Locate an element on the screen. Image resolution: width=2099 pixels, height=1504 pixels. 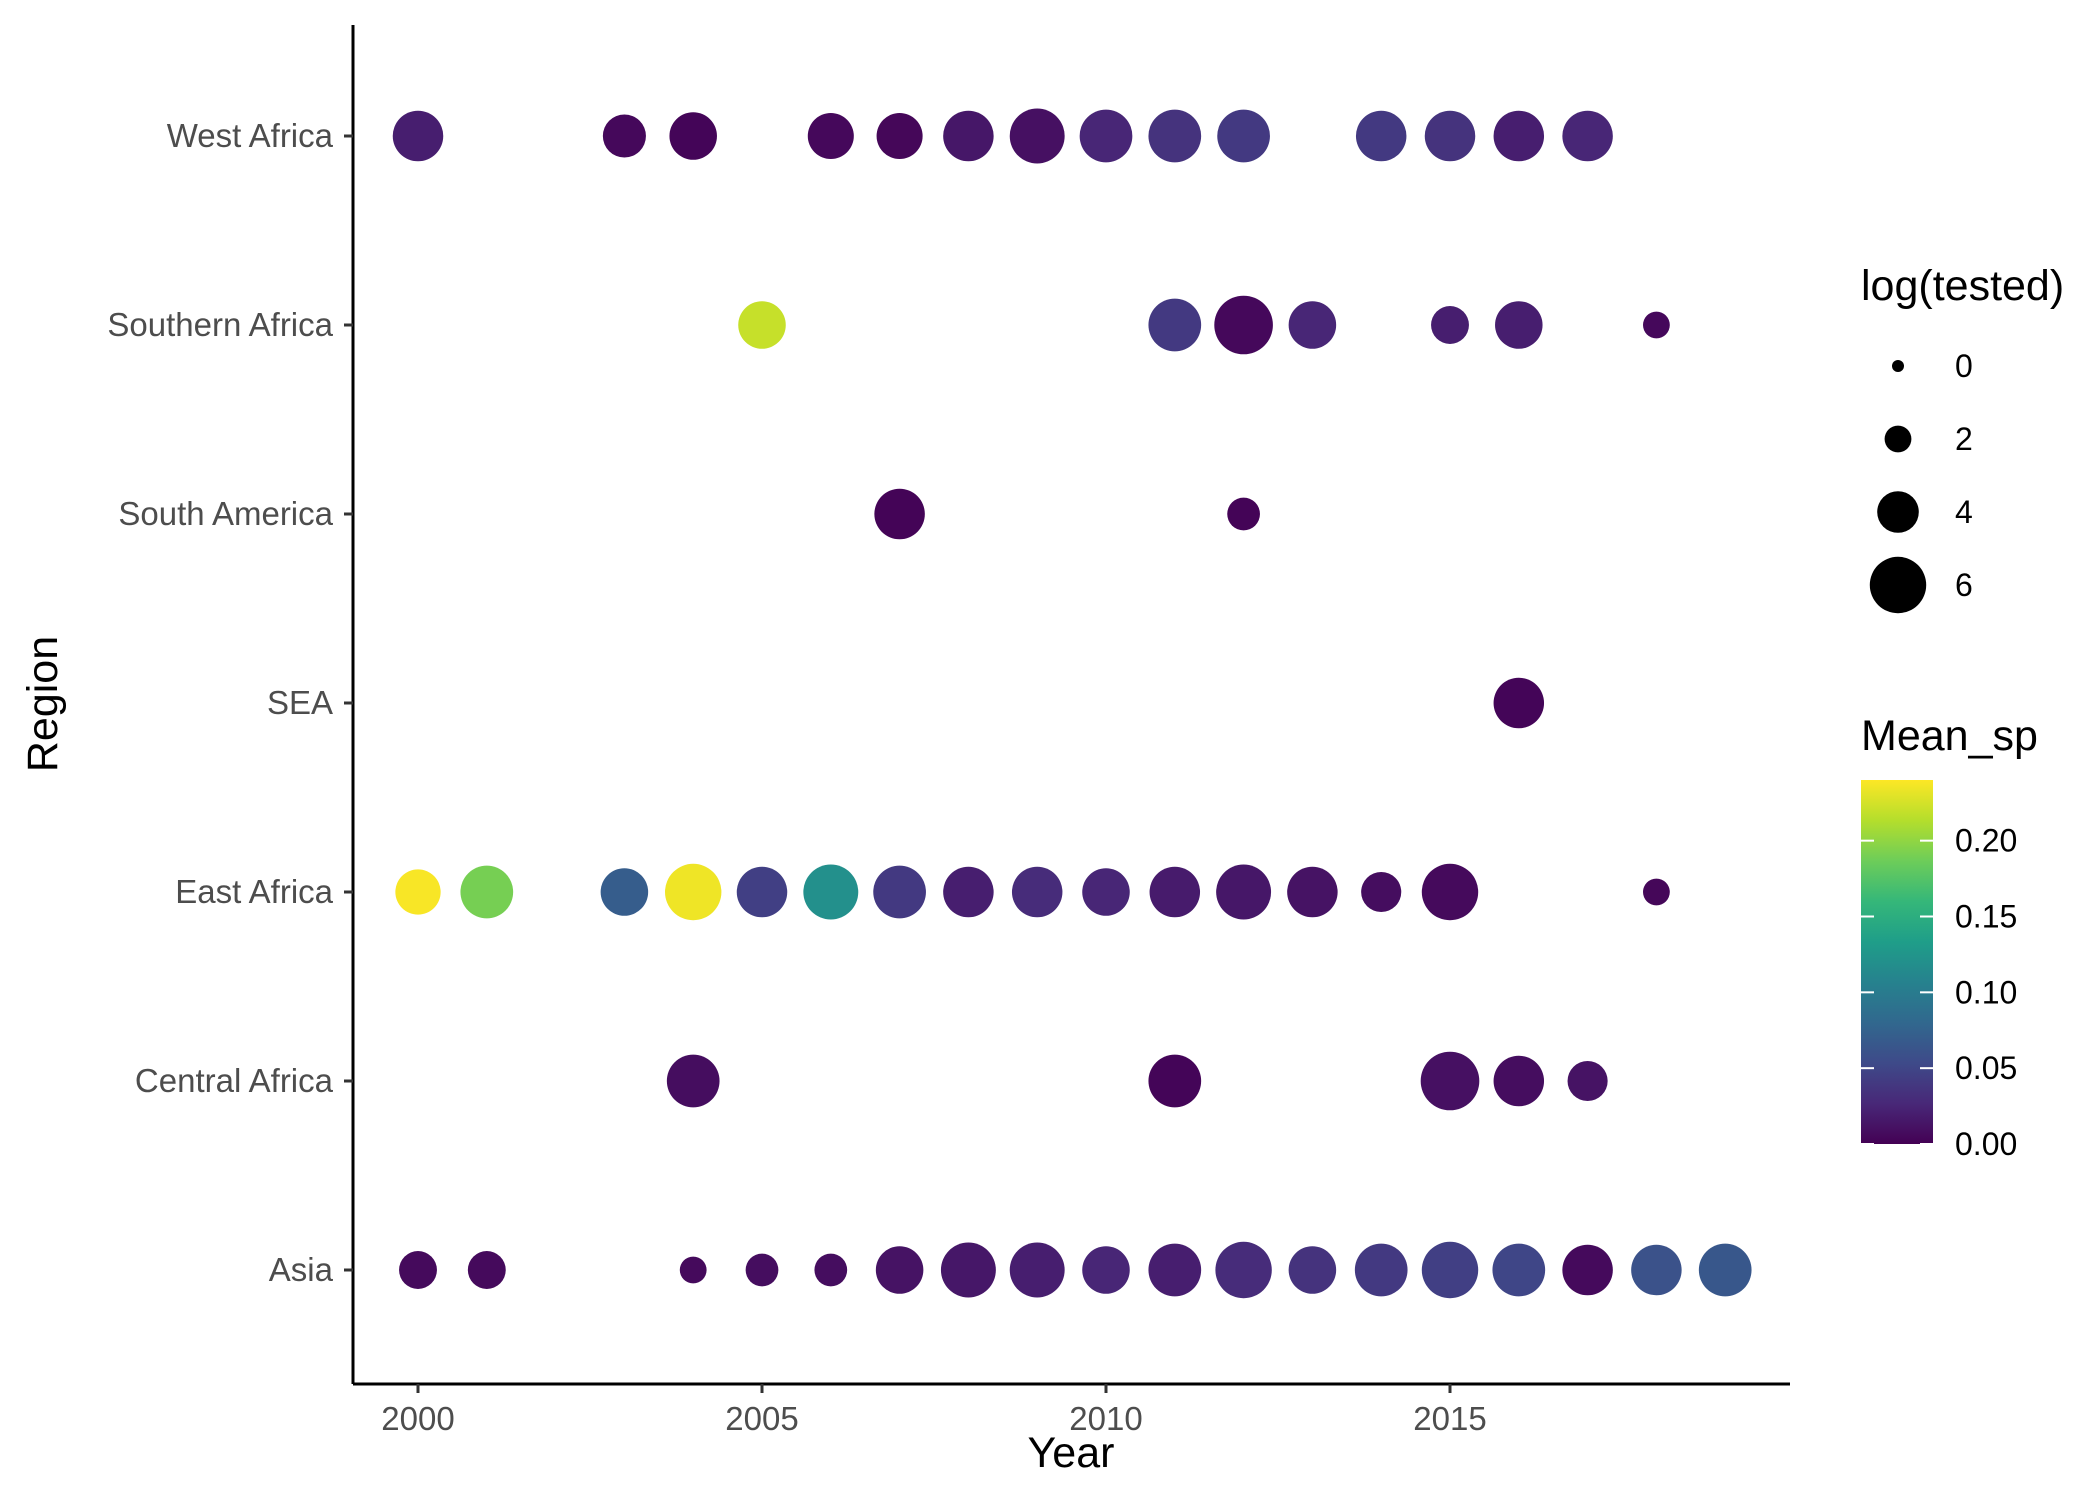
size-legend-label: 2 is located at coordinates (1964, 439).